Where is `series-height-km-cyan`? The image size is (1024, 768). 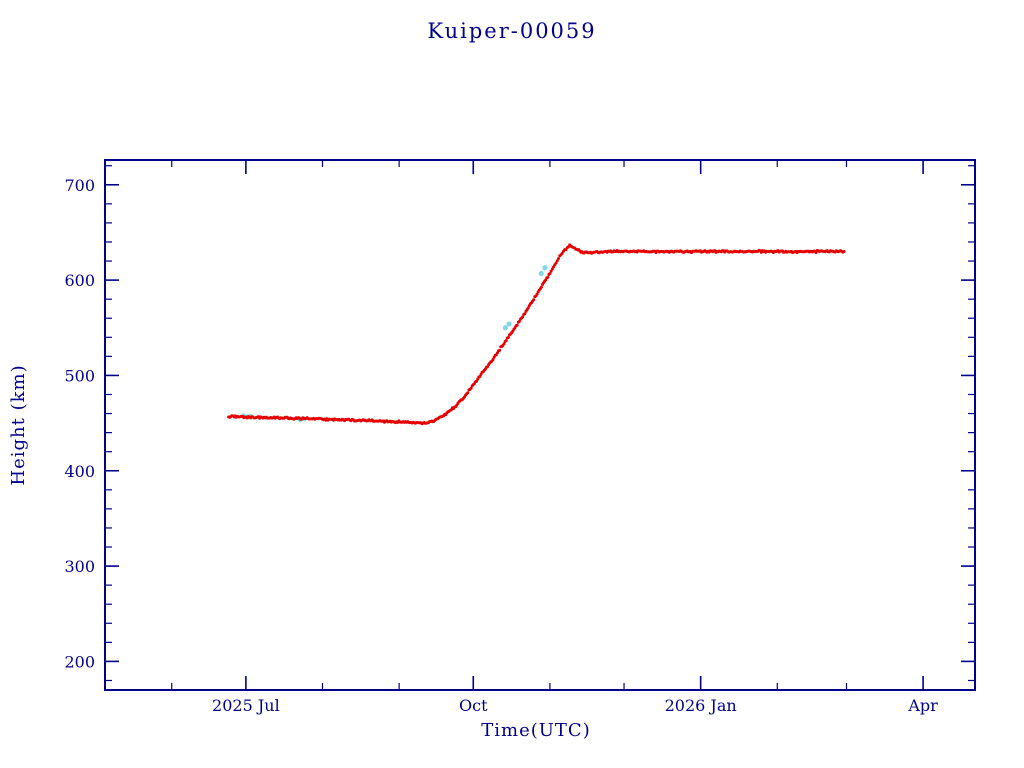 series-height-km-cyan is located at coordinates (394, 344).